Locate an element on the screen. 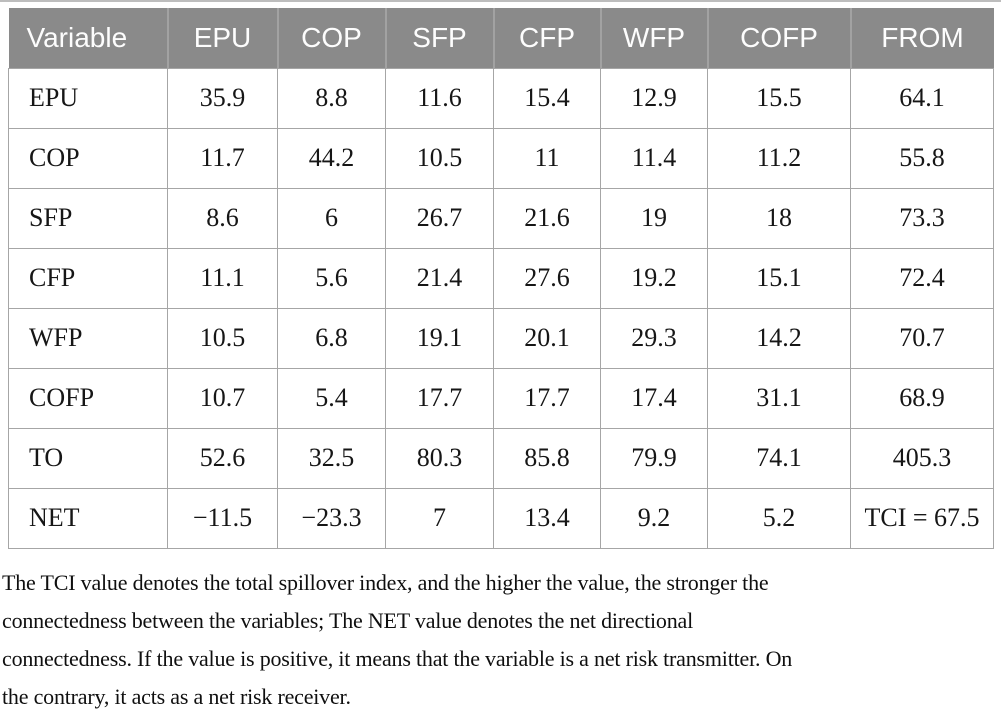 This screenshot has width=1001, height=715. column-header-cfp: CFP is located at coordinates (547, 38).